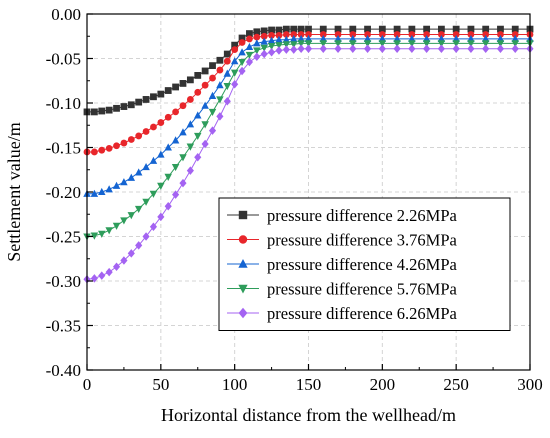  I want to click on y-axis-title: Settlement value/m, so click(14, 191).